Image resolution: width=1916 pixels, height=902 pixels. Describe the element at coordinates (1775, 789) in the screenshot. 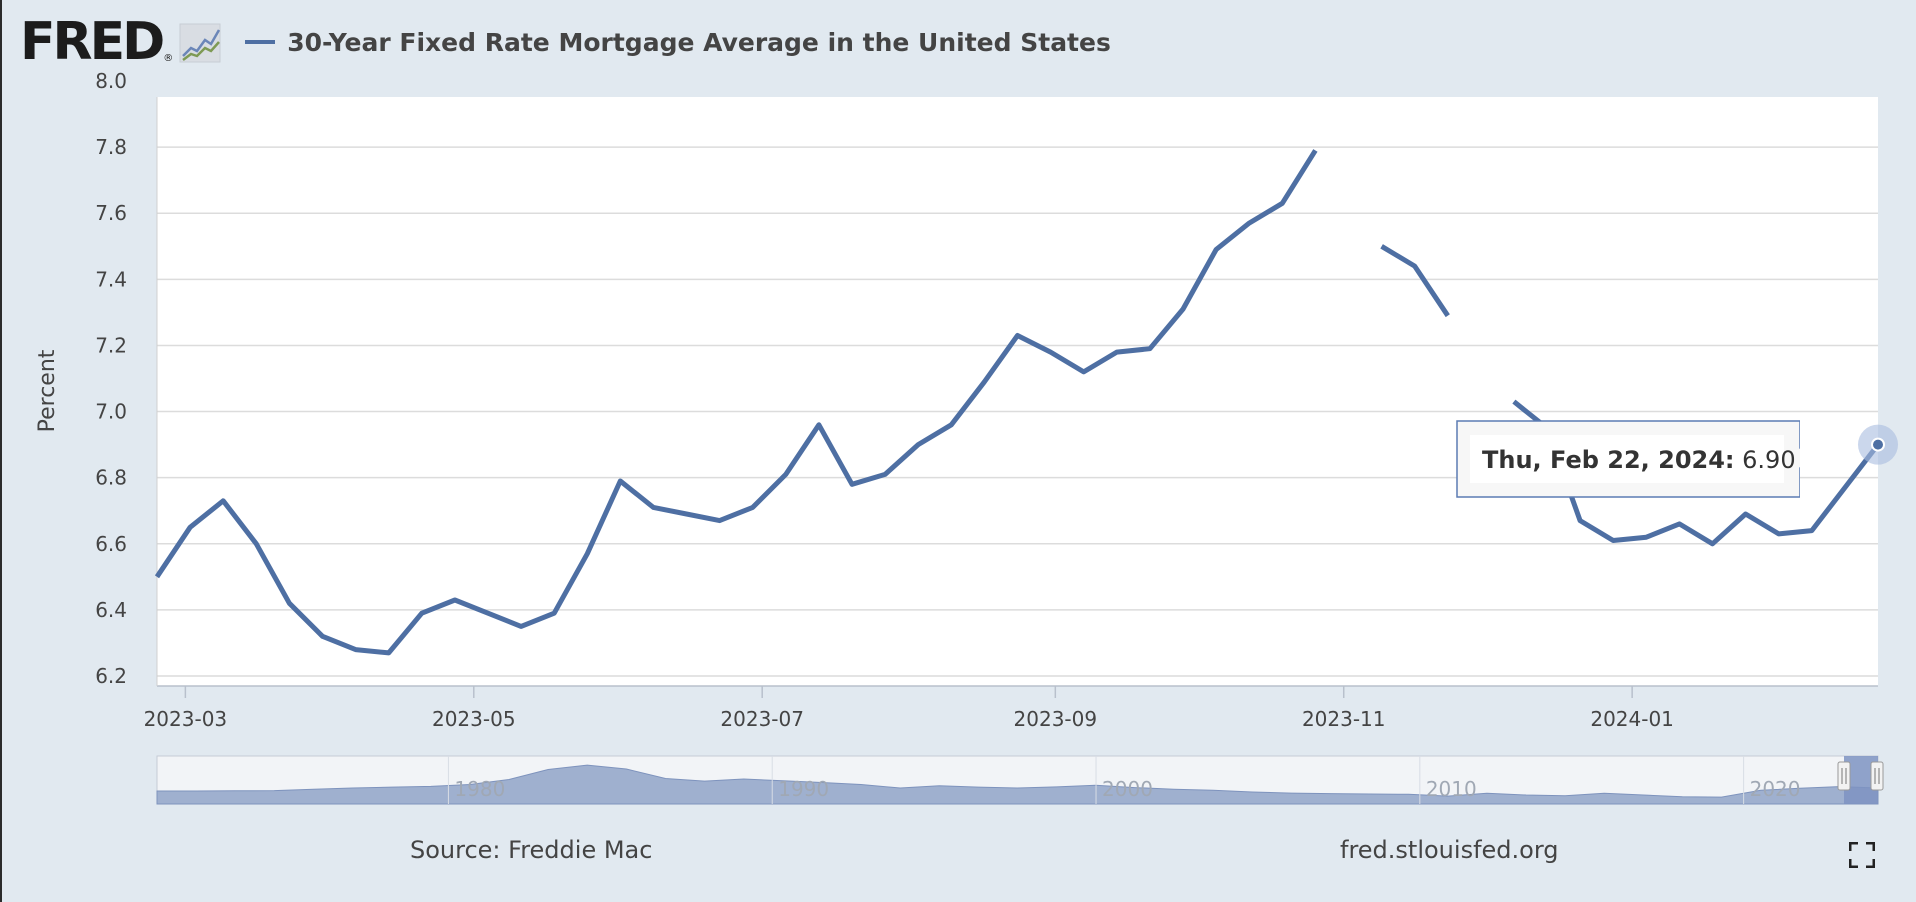

I see `navigator-year-label: 2020` at that location.